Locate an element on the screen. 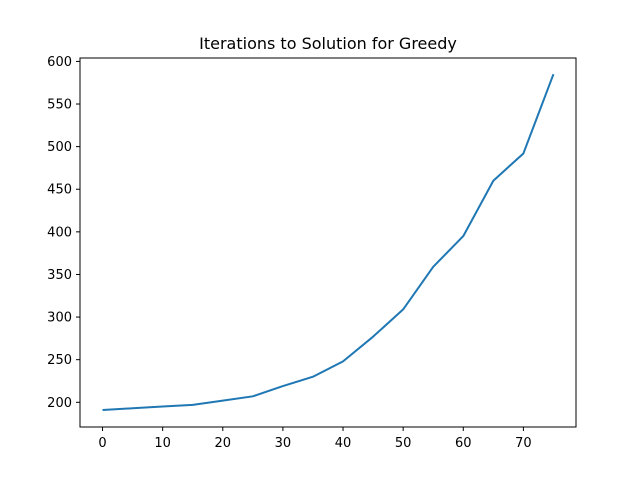 The height and width of the screenshot is (480, 640). x-tick-label: 10 is located at coordinates (162, 443).